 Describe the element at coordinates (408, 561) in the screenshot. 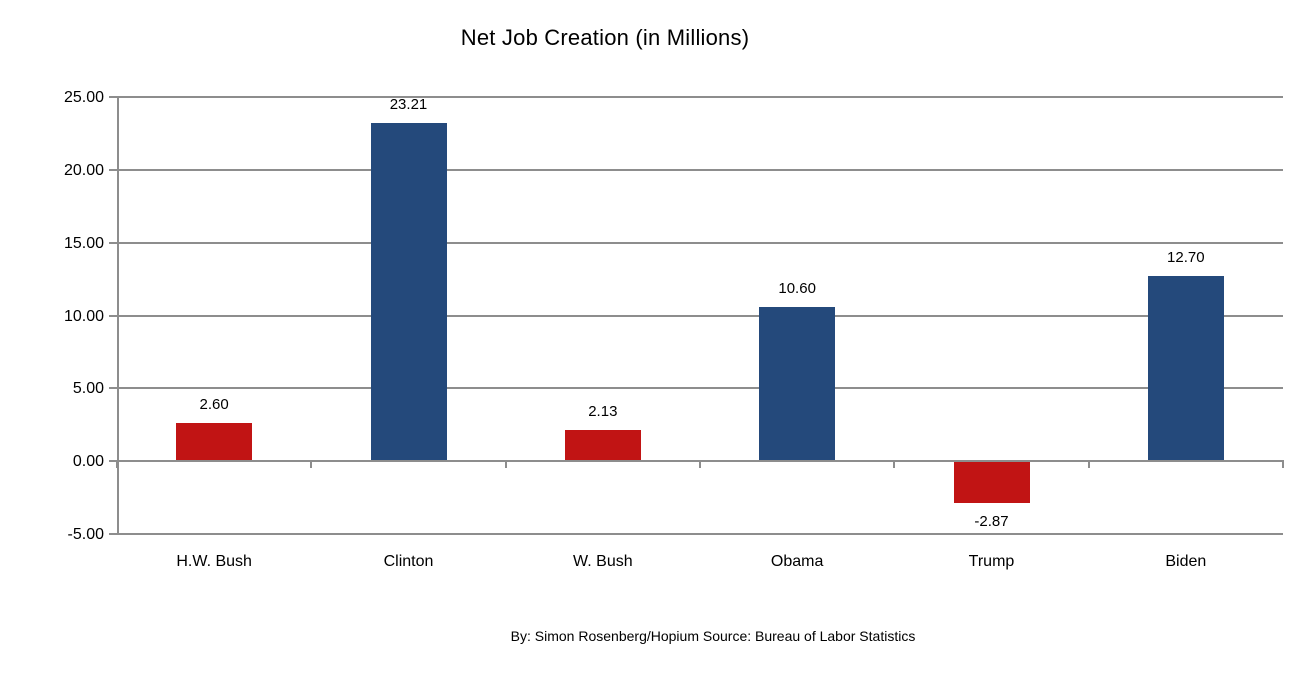

I see `category-label: Clinton` at that location.